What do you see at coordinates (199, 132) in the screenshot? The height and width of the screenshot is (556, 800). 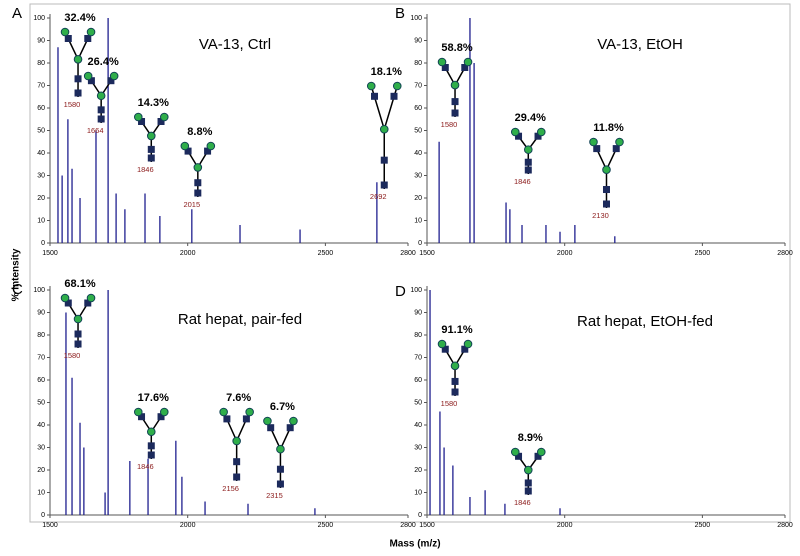 I see `glycan-percent: 8.8%` at bounding box center [199, 132].